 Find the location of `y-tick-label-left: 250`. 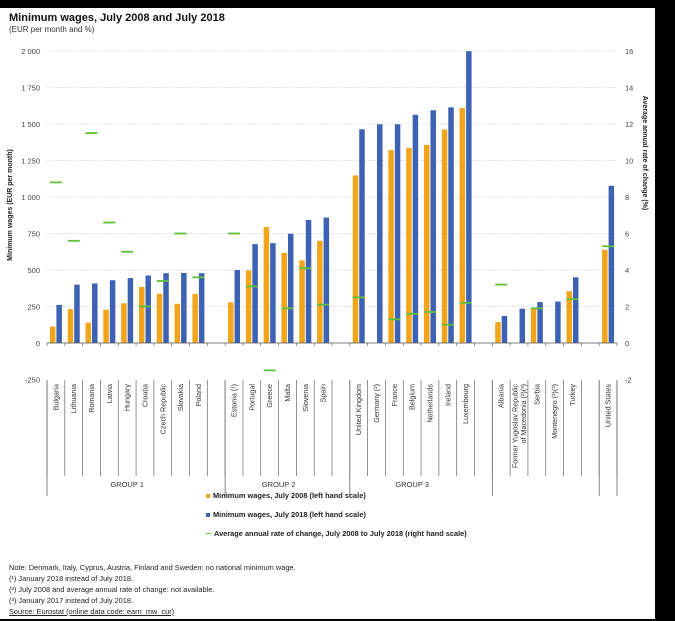

y-tick-label-left: 250 is located at coordinates (33, 307).